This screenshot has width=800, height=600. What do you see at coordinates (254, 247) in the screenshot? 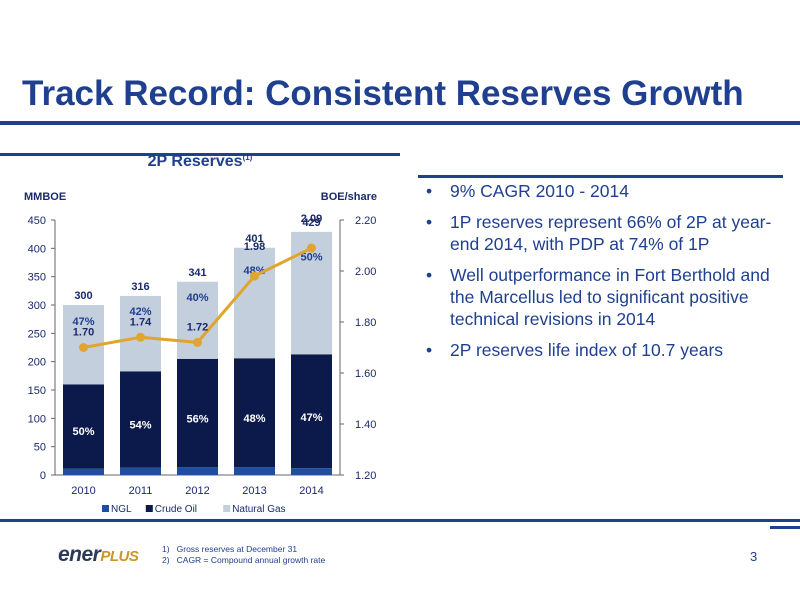
I see `boe-share-label: 1.98` at bounding box center [254, 247].